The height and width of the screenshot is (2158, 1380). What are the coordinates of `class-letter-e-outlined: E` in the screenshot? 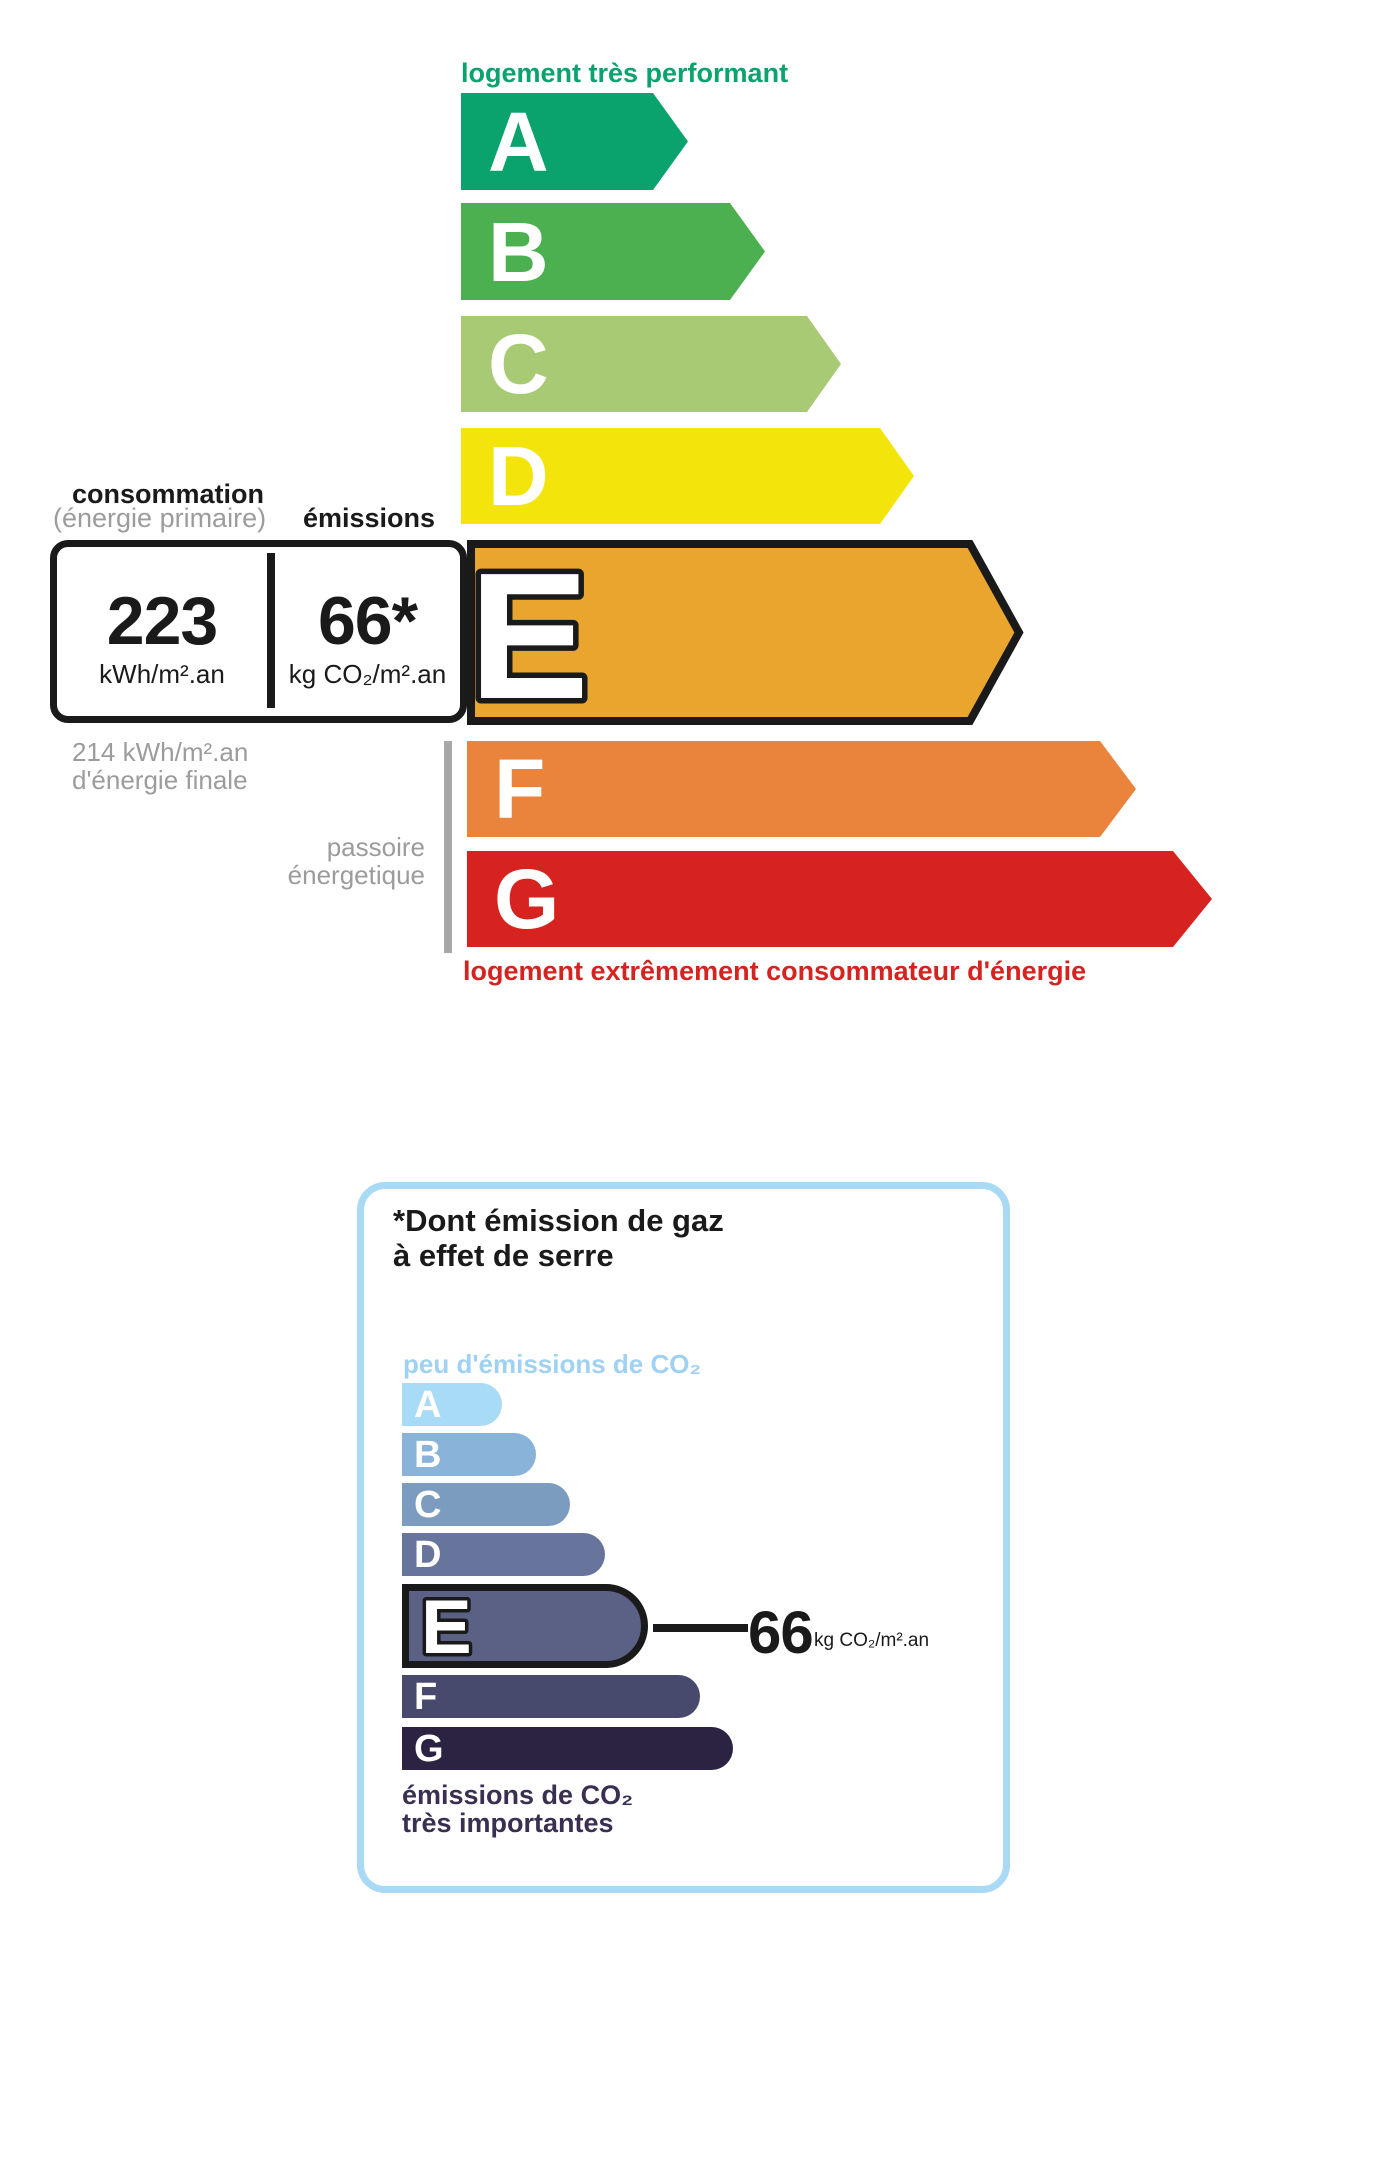 It's located at (529, 637).